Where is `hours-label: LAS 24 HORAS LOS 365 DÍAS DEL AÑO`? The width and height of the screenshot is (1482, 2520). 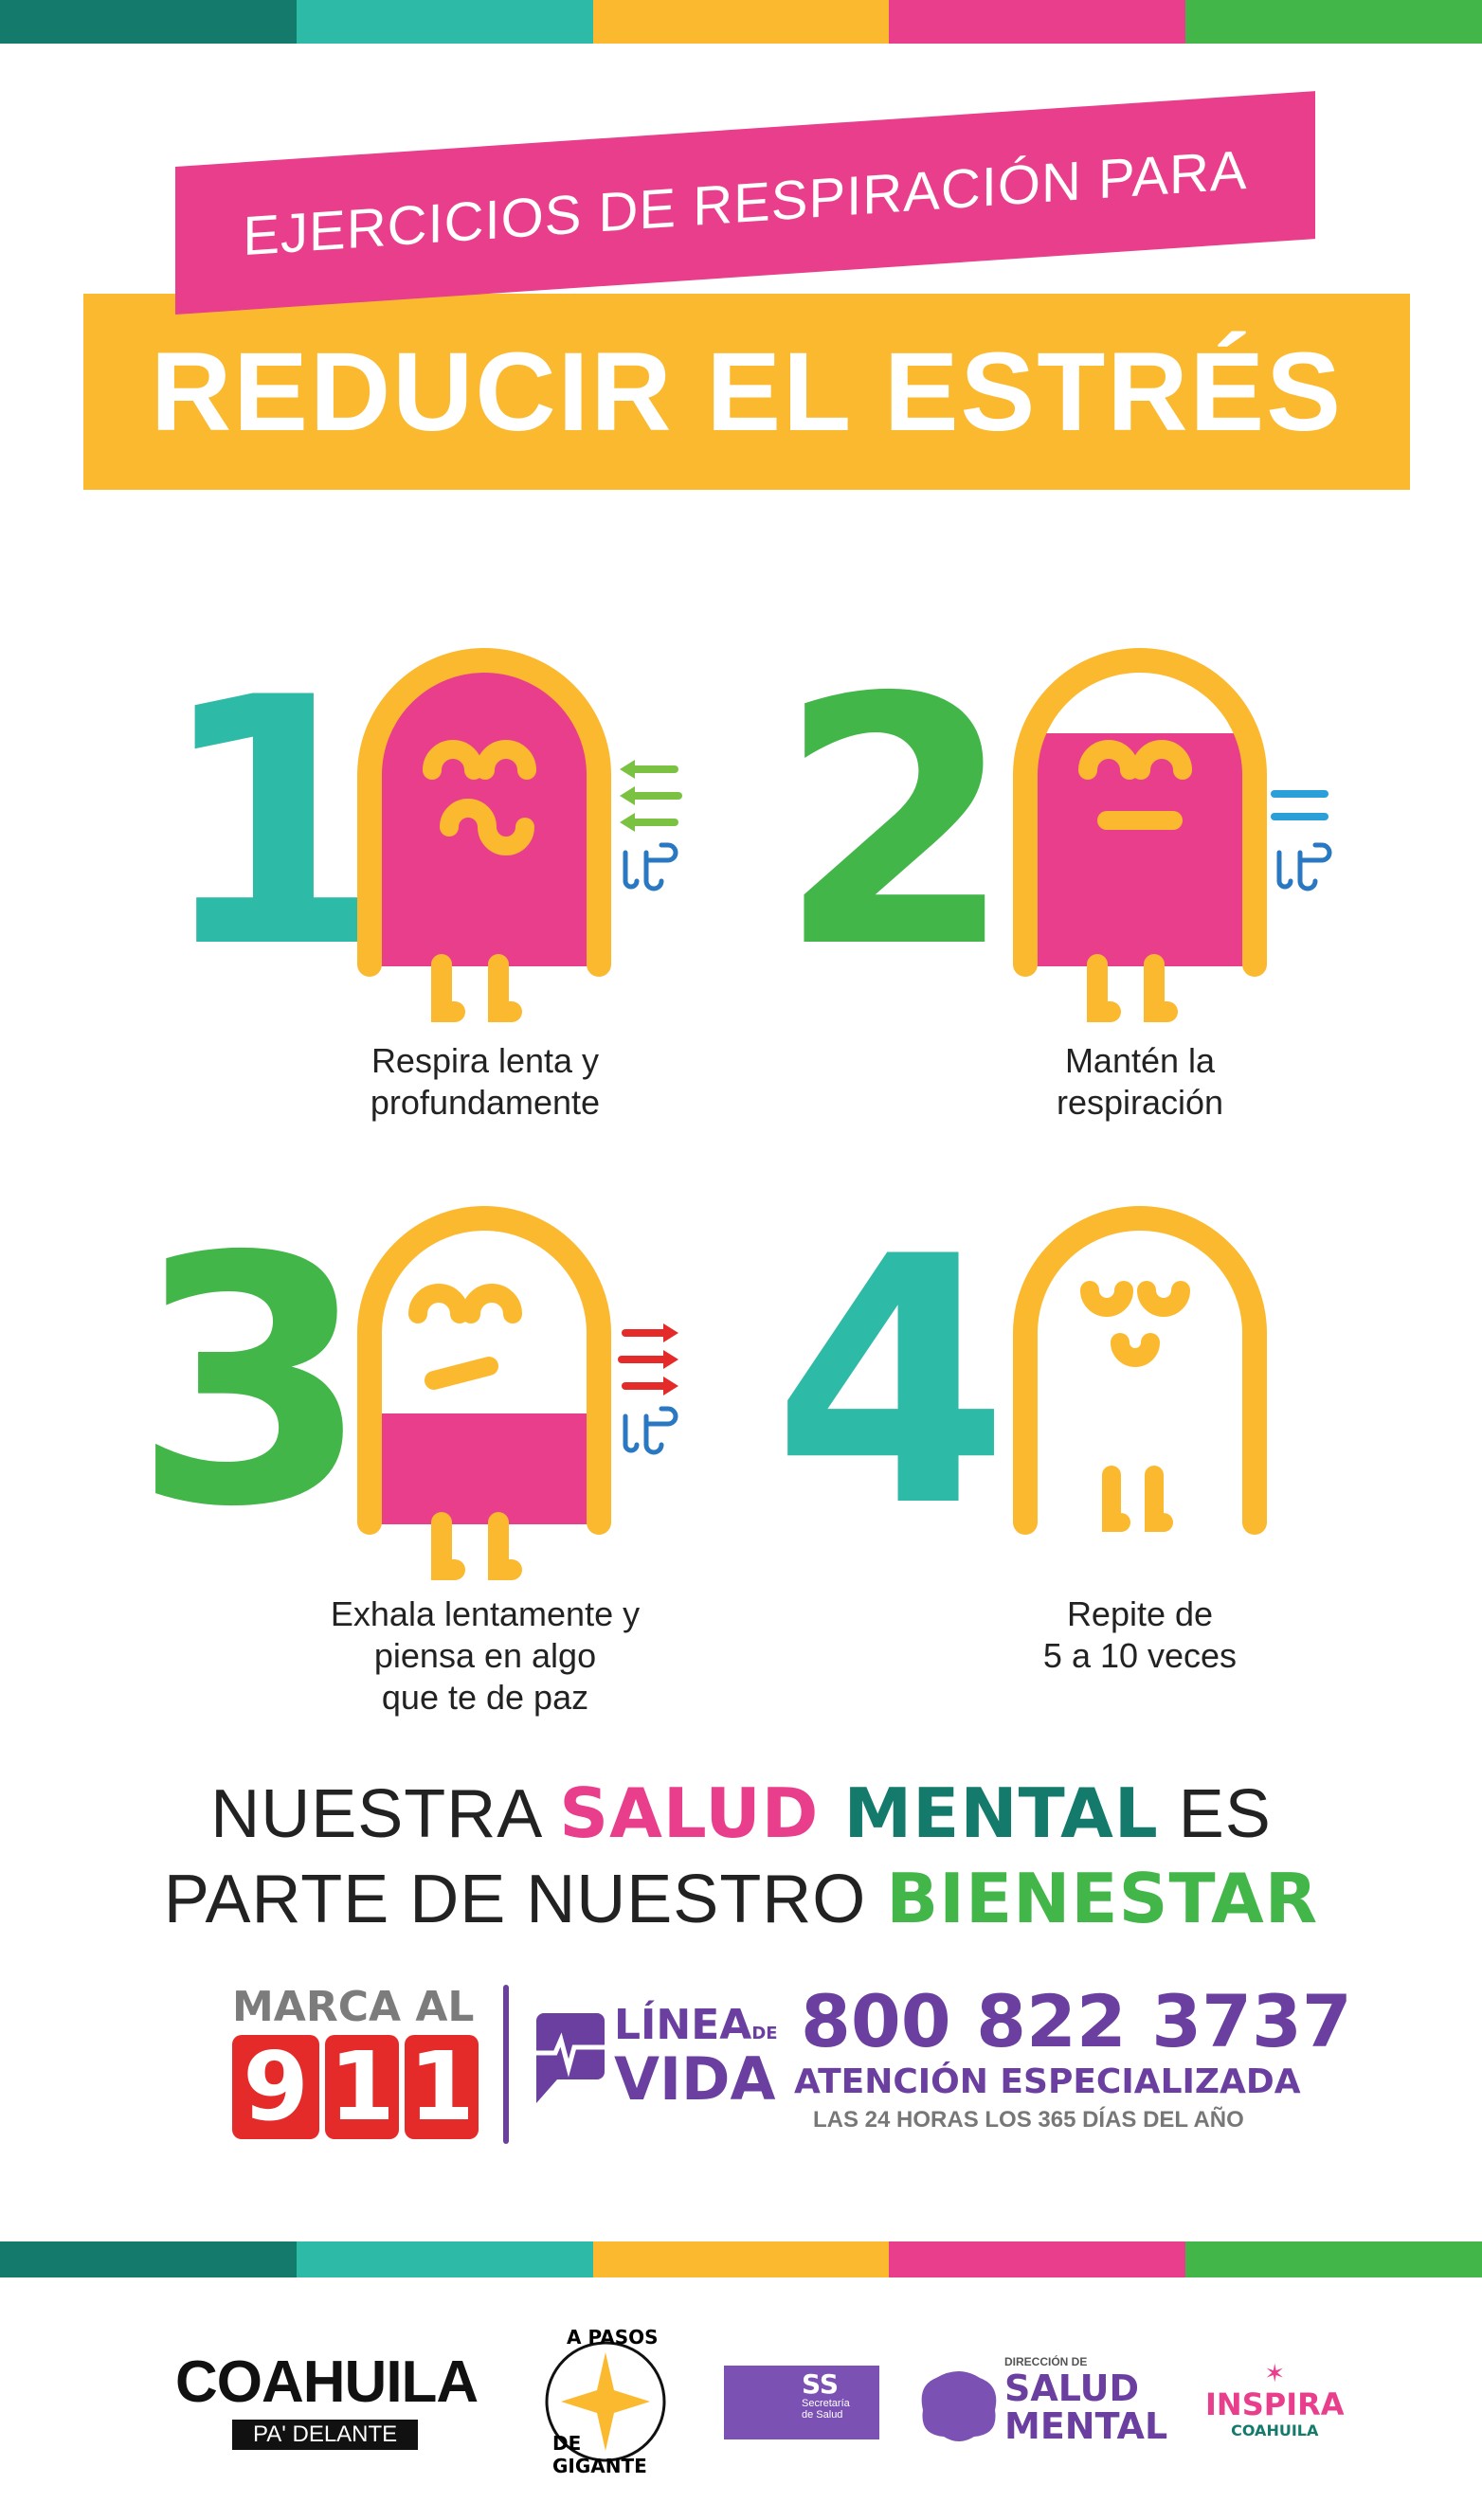 hours-label: LAS 24 HORAS LOS 365 DÍAS DEL AÑO is located at coordinates (1028, 2120).